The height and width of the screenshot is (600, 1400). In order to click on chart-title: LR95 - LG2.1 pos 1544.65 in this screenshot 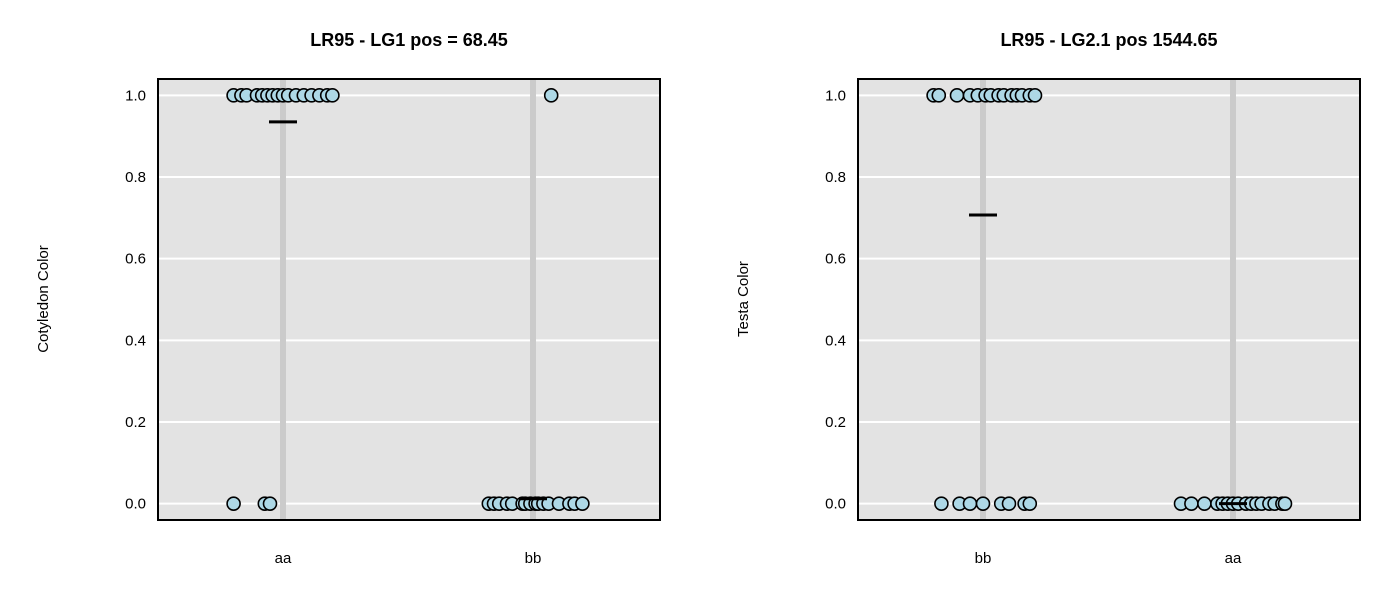, I will do `click(1108, 40)`.